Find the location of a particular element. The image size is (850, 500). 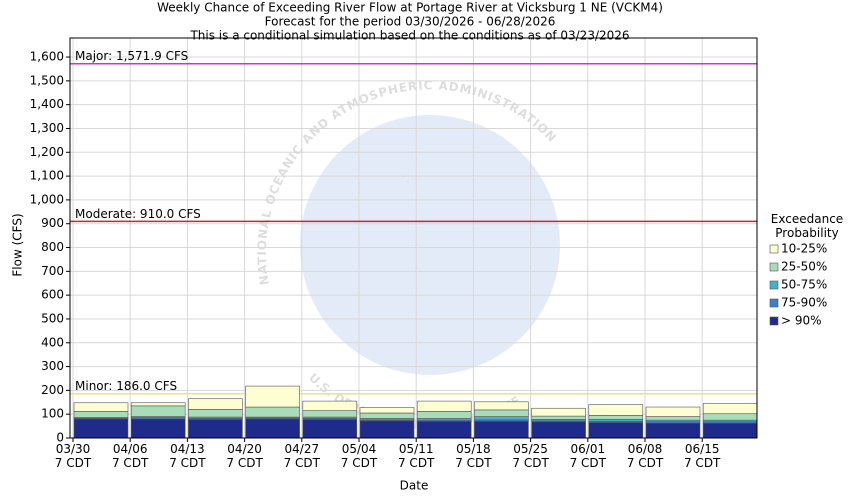

y-tick-label: 1,000 is located at coordinates (47, 199).